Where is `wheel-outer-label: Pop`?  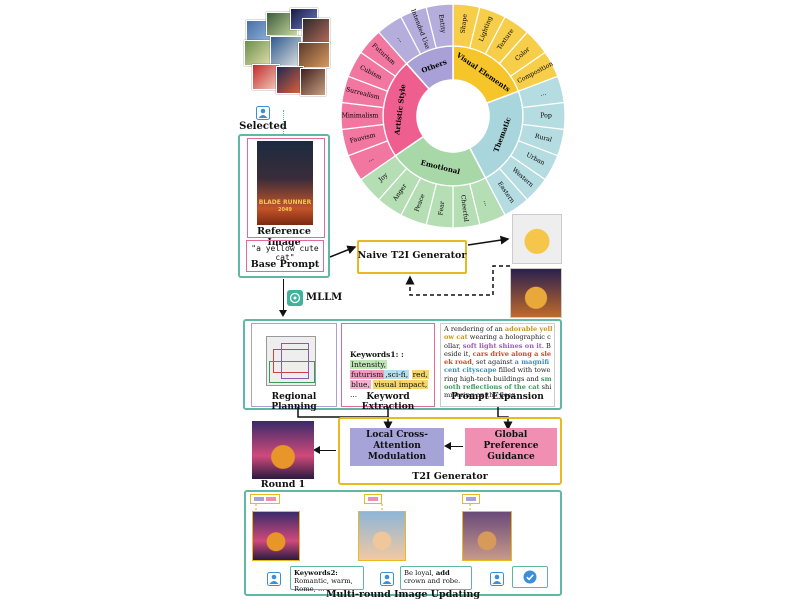 wheel-outer-label: Pop is located at coordinates (546, 116).